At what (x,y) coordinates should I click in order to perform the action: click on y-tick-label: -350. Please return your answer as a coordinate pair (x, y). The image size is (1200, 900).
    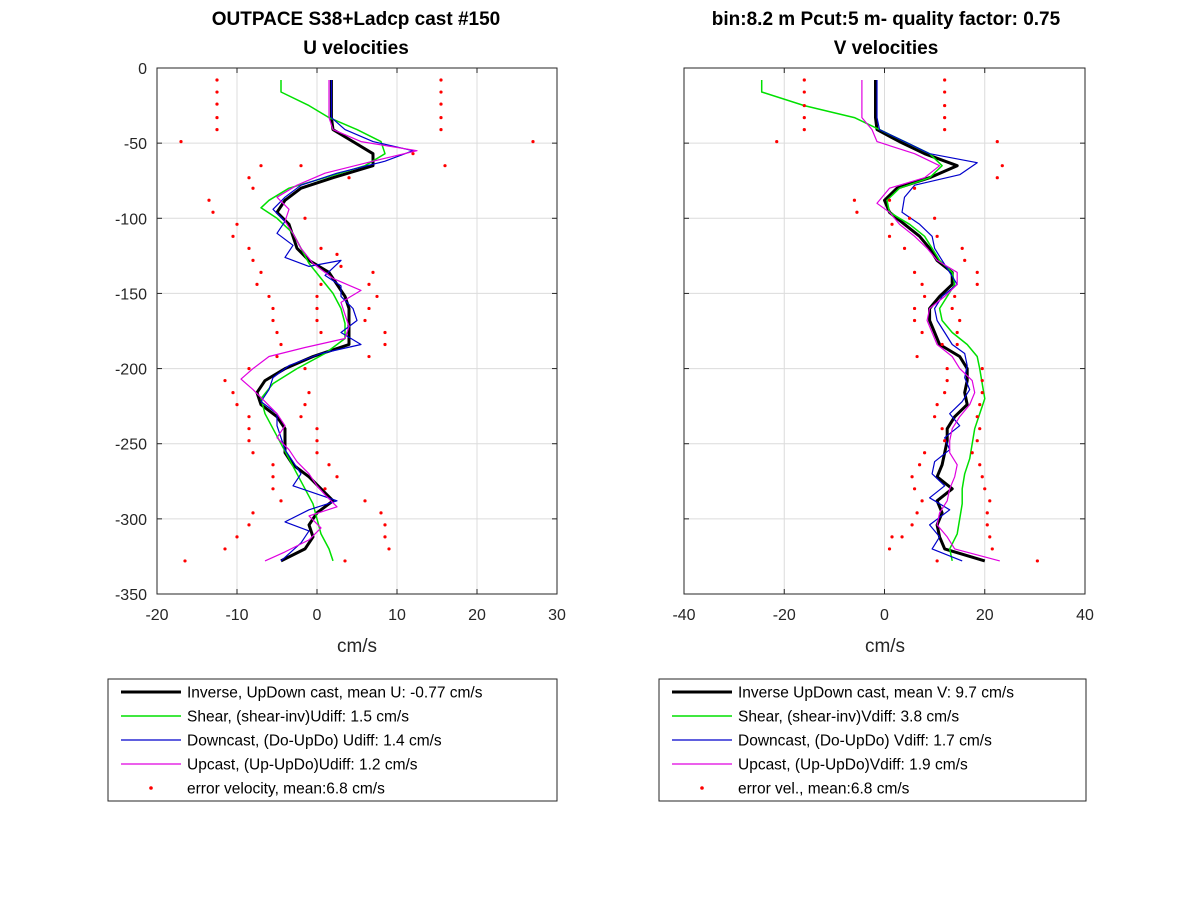
    Looking at the image, I should click on (131, 595).